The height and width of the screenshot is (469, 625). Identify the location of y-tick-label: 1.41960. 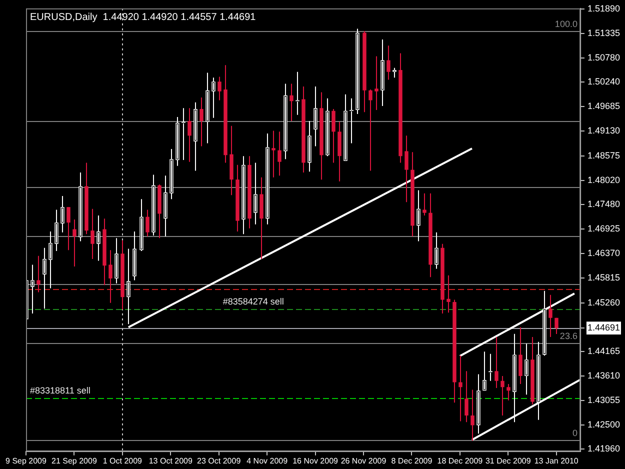
(603, 449).